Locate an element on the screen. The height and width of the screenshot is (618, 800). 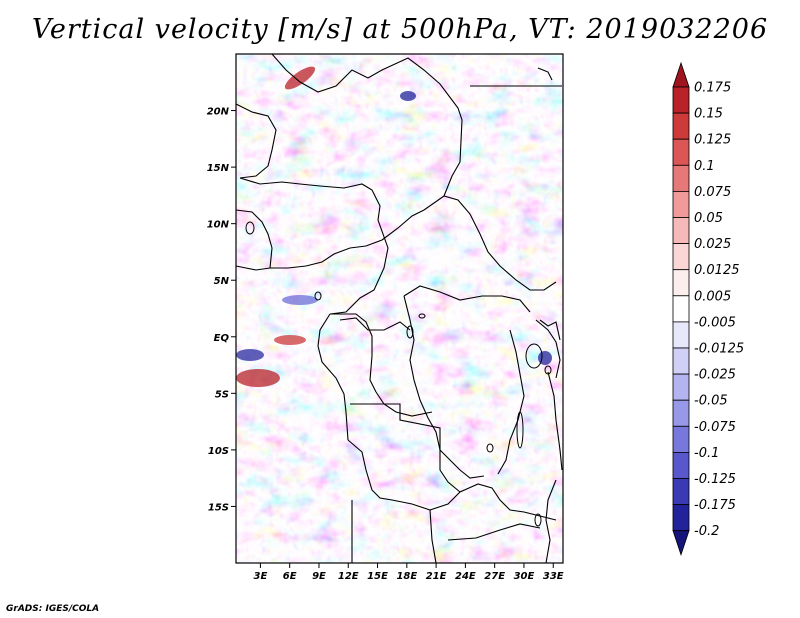
colorbar-label: -0.075 is located at coordinates (715, 427).